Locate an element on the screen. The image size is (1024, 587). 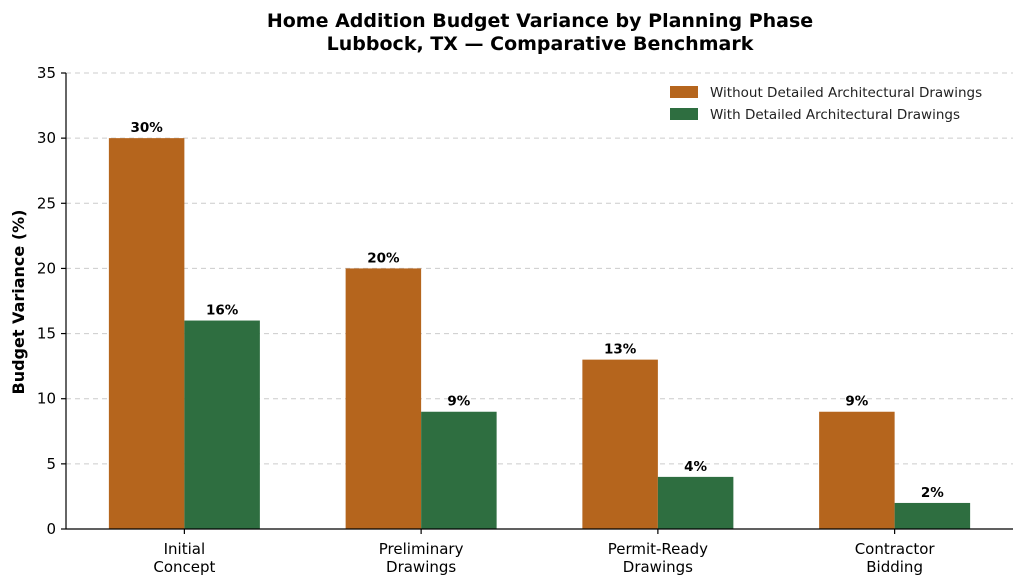
data-label: 2% is located at coordinates (932, 493).